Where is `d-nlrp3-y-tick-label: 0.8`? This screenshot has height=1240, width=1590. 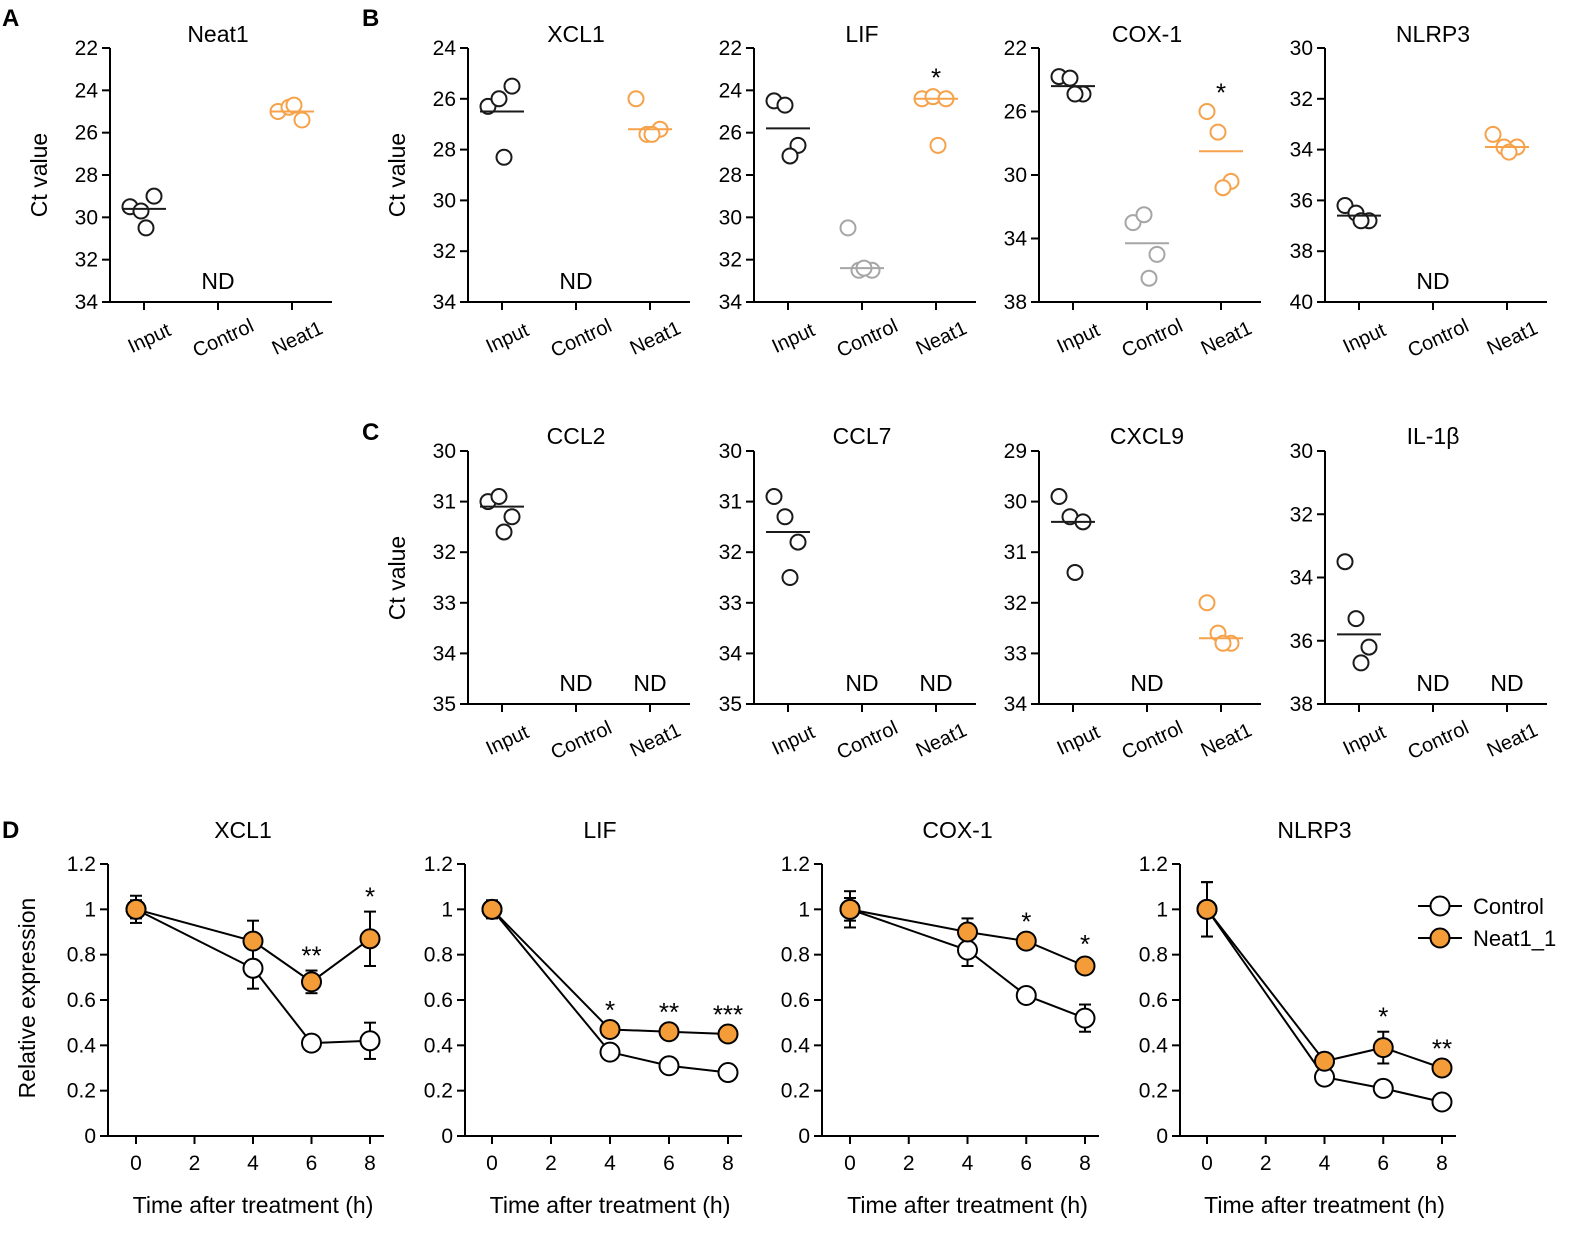
d-nlrp3-y-tick-label: 0.8 is located at coordinates (1153, 955).